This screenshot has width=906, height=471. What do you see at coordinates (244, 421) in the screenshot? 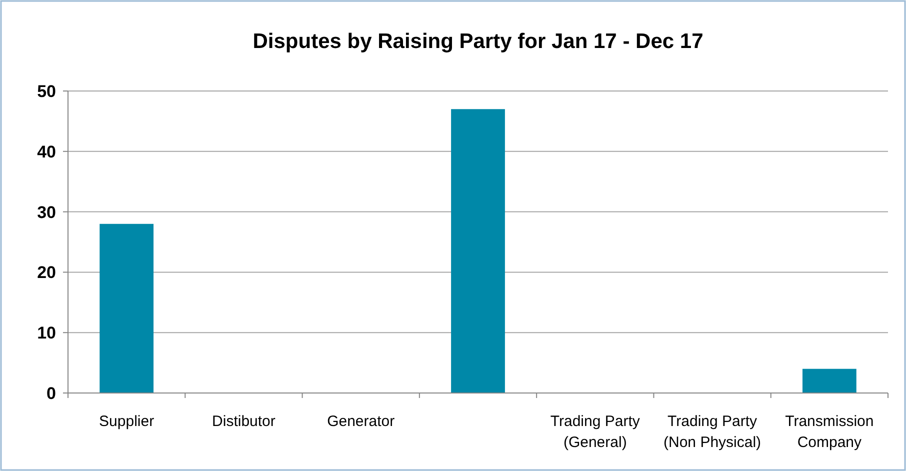
I see `x-tick-label: Distibutor` at bounding box center [244, 421].